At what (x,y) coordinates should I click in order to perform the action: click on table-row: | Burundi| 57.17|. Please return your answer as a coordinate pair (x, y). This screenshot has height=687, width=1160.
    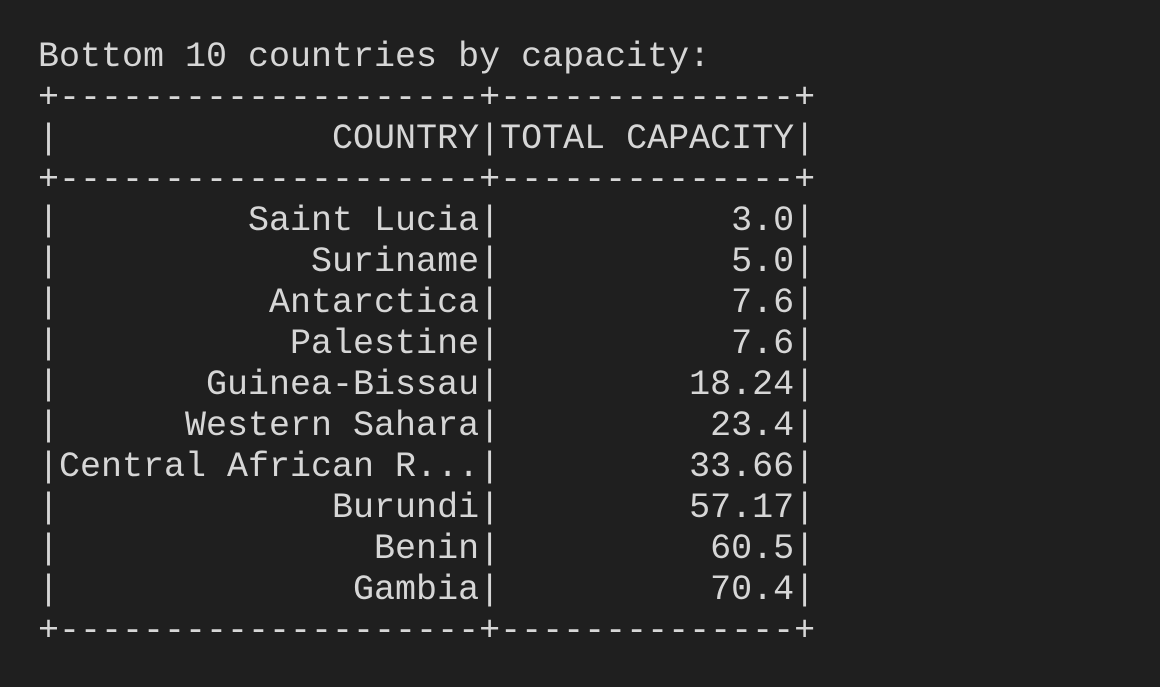
    Looking at the image, I should click on (427, 508).